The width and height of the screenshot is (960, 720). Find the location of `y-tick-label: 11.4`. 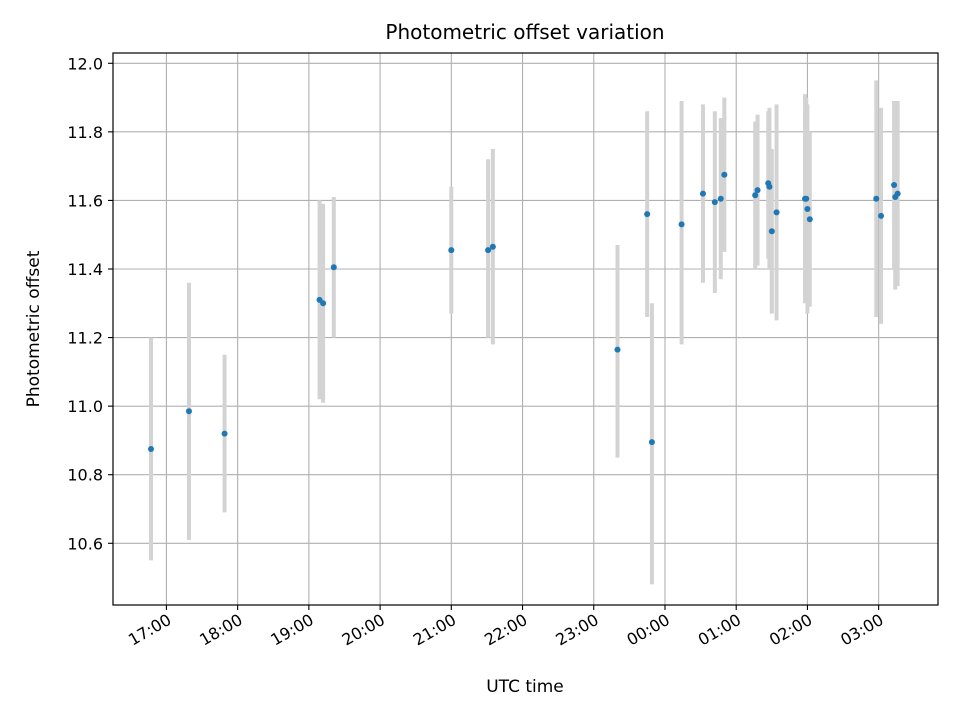

y-tick-label: 11.4 is located at coordinates (85, 269).